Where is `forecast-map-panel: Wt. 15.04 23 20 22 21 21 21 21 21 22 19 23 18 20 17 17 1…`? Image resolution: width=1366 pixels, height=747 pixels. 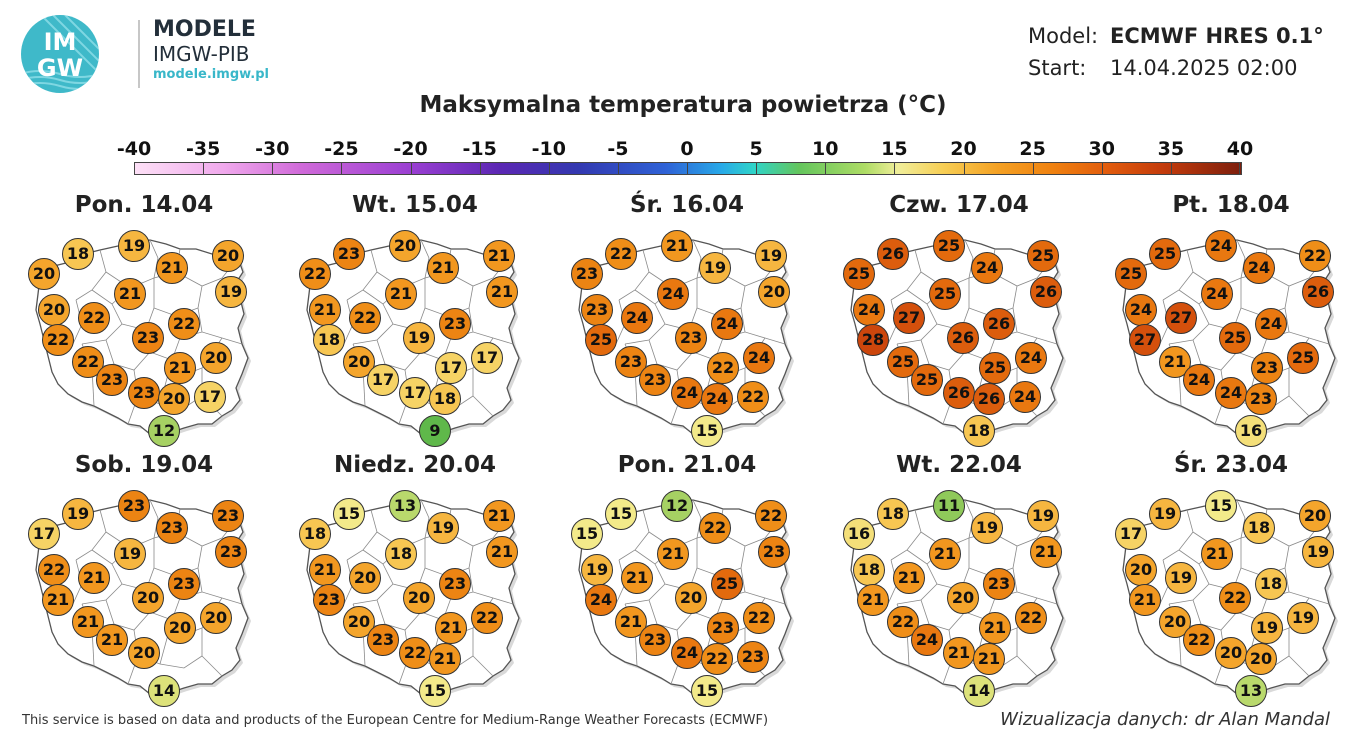 forecast-map-panel: Wt. 15.04 23 20 22 21 21 21 21 21 22 19 23 18 20 17 17 1… is located at coordinates (415, 319).